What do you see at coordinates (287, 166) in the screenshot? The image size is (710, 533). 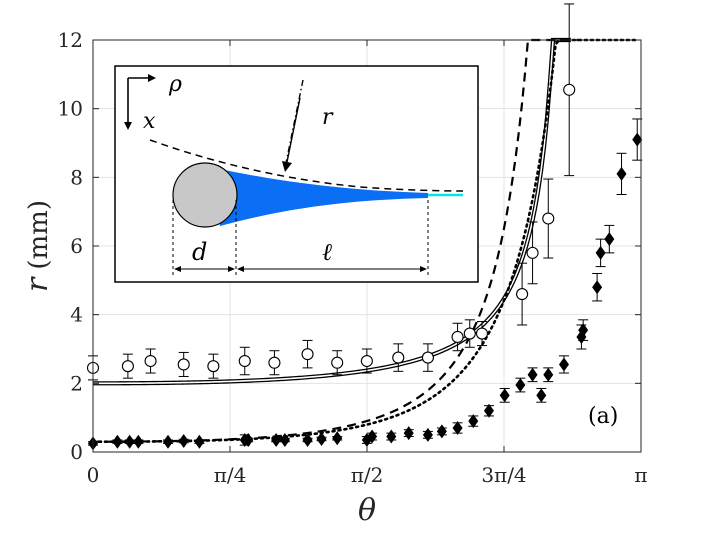 I see `r-pointer-head` at bounding box center [287, 166].